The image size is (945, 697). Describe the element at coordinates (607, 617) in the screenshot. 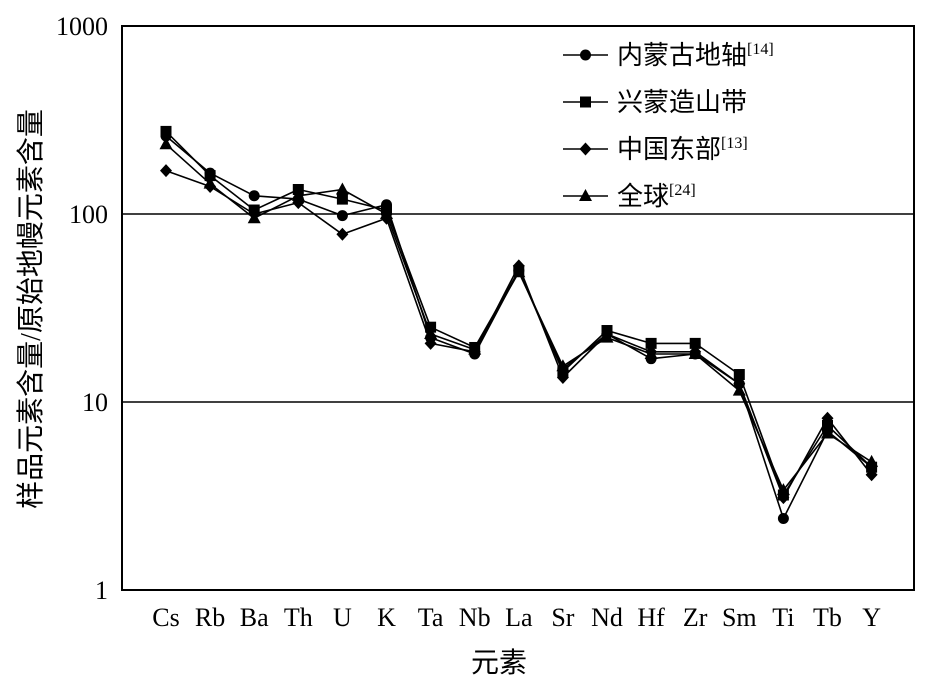

I see `x-tick-label-nd: Nd` at that location.